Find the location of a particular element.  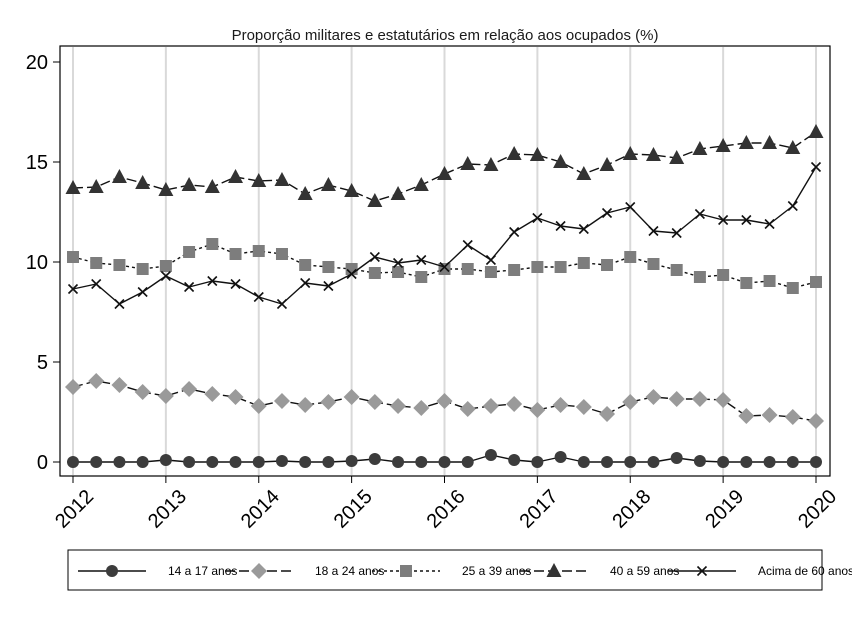

x-axis: 2012 2013 2014 2015 2016 2017 2018 2019 2020 is located at coordinates (446, 504).